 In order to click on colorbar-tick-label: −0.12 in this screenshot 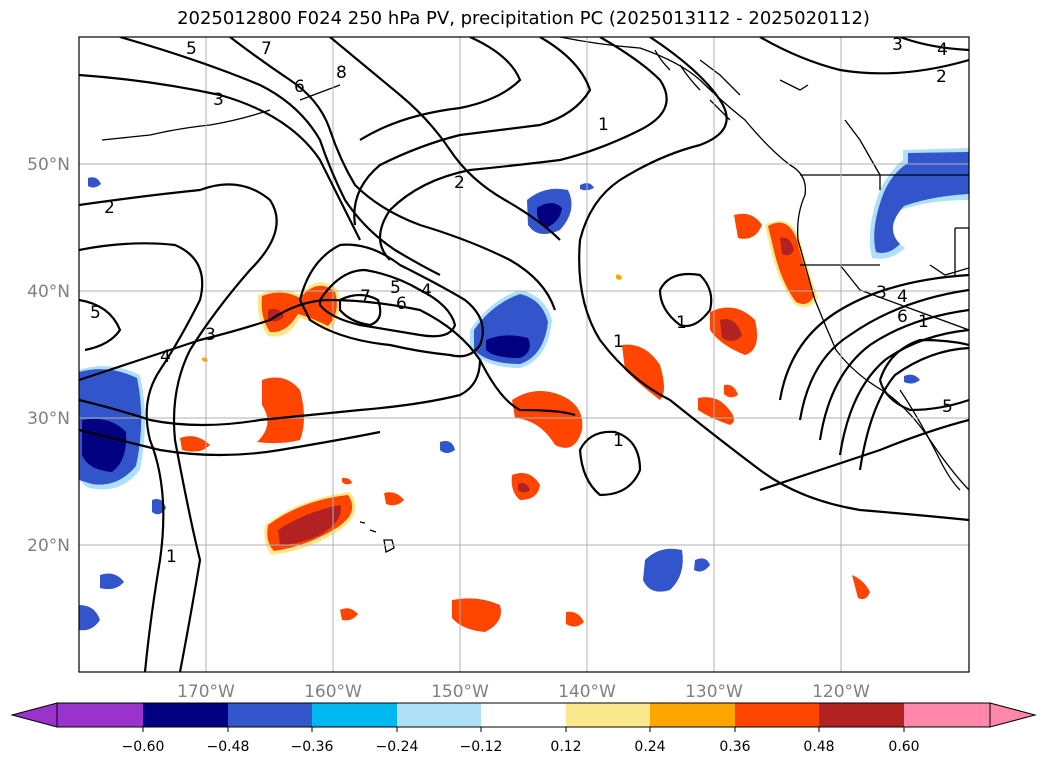, I will do `click(481, 747)`.